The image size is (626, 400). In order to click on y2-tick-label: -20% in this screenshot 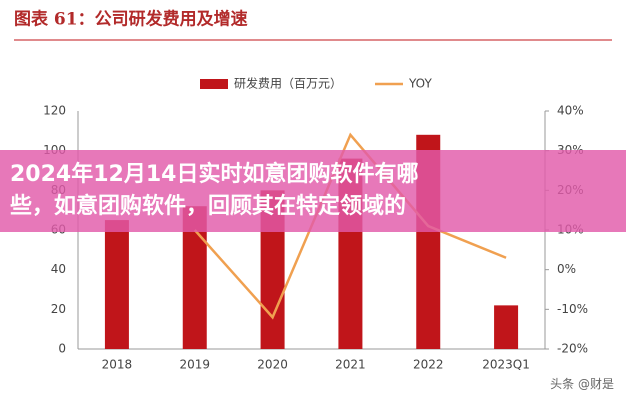, I will do `click(572, 349)`.